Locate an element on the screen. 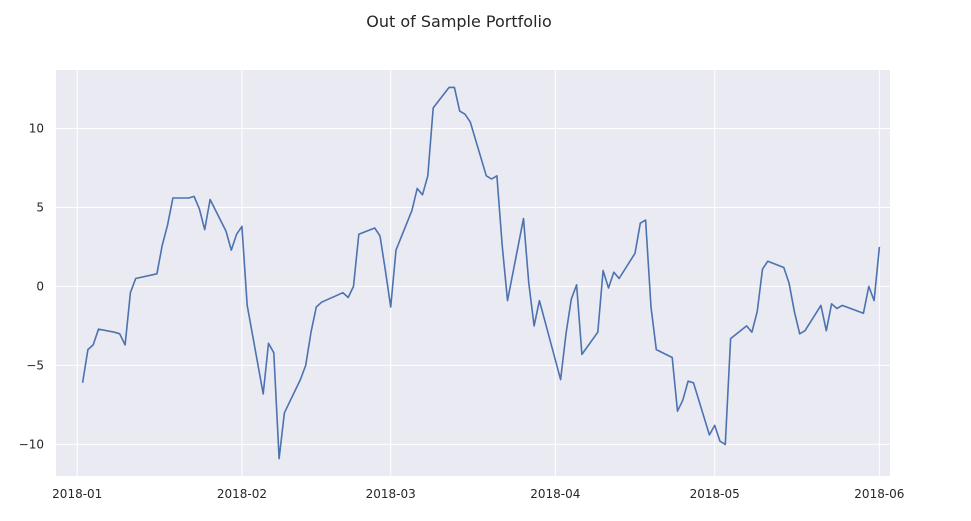  x-tick-label: 2018-05 is located at coordinates (715, 494).